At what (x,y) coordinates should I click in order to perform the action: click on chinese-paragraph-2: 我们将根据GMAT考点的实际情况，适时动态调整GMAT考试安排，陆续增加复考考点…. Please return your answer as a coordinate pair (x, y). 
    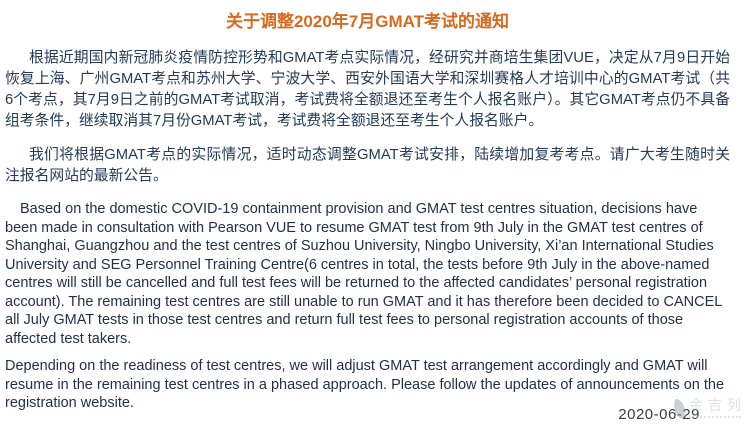
    Looking at the image, I should click on (367, 165).